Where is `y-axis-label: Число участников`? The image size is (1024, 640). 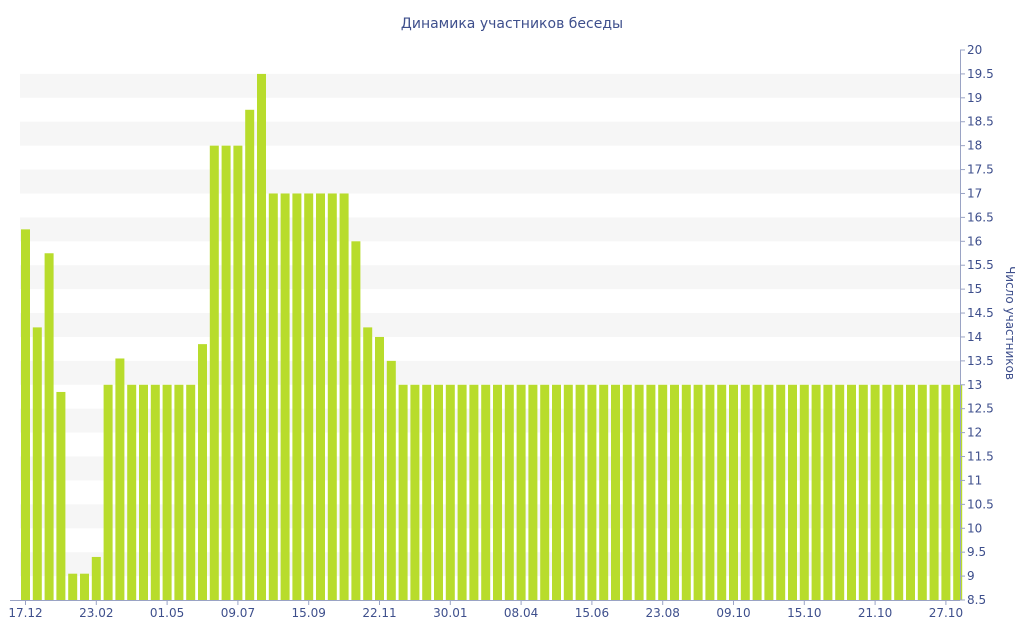
y-axis-label: Число участников is located at coordinates (1010, 323).